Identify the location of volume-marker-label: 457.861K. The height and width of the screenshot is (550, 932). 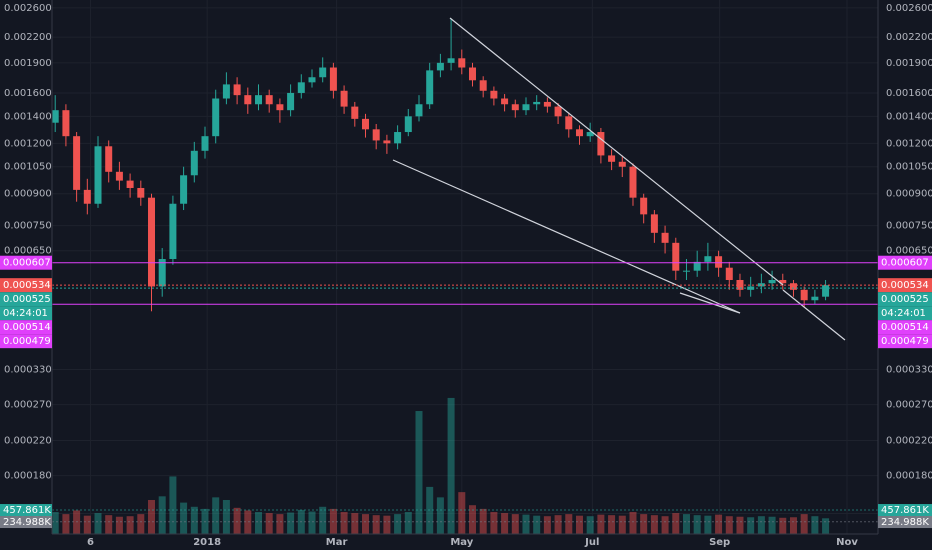
(905, 510).